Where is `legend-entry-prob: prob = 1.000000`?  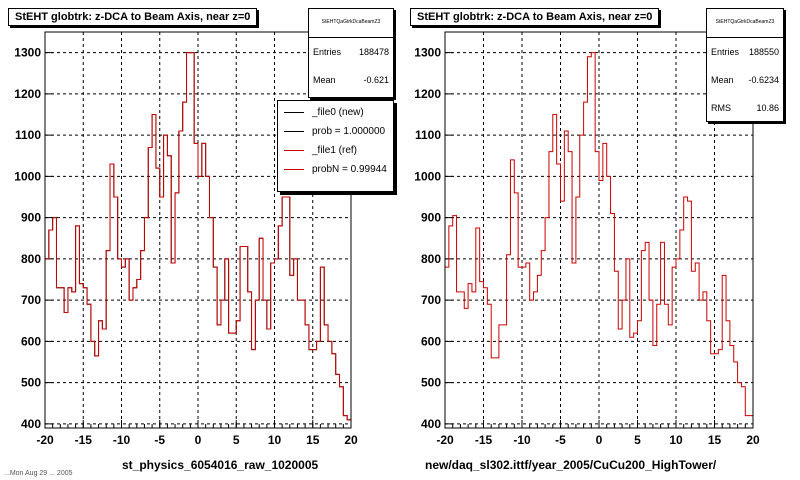
legend-entry-prob: prob = 1.000000 is located at coordinates (335, 131).